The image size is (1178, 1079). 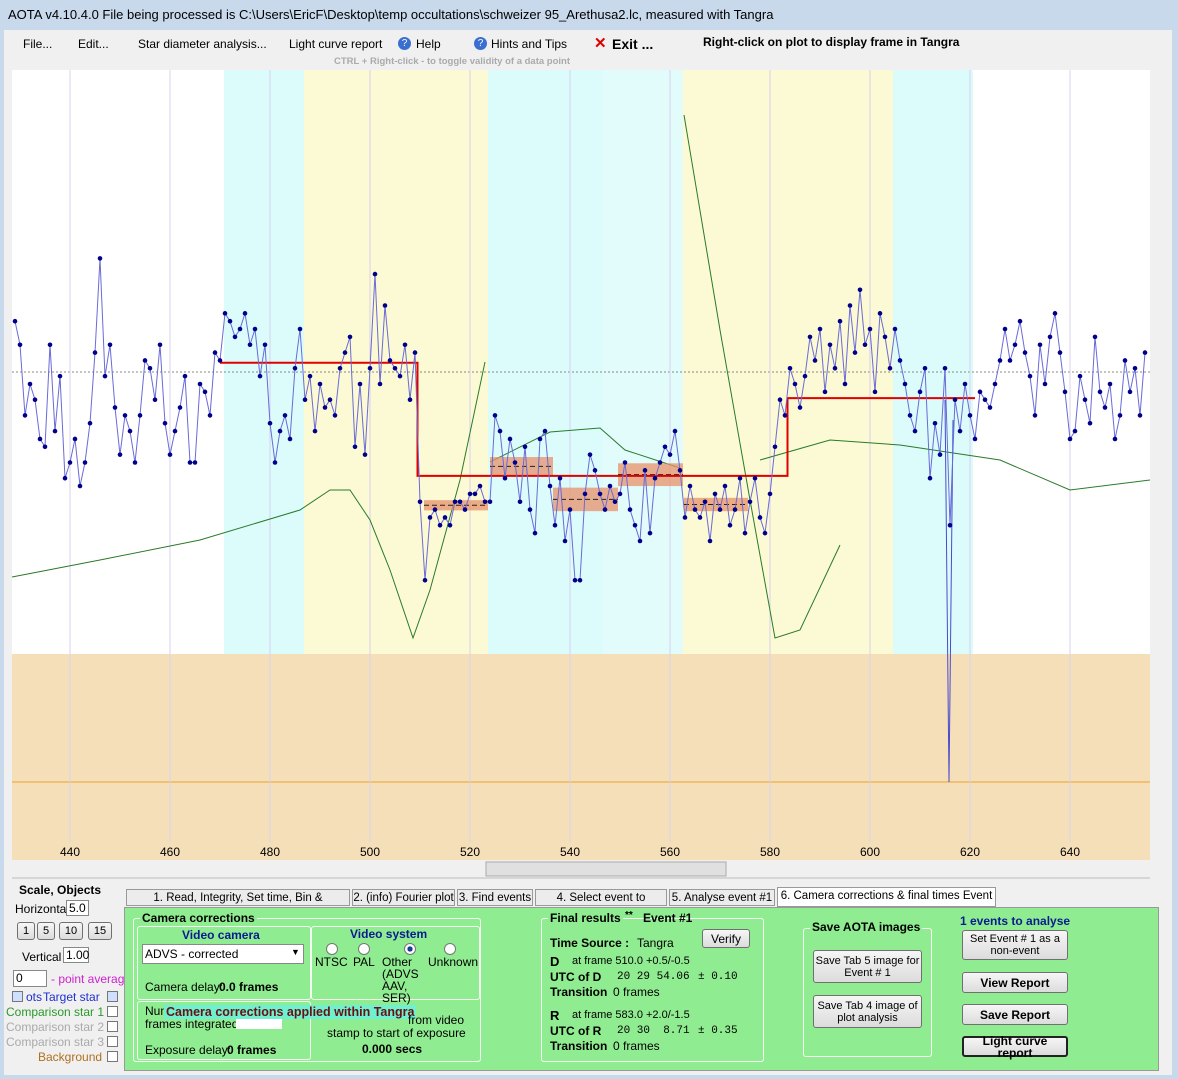 What do you see at coordinates (1015, 982) in the screenshot?
I see `view-report-button: View Report` at bounding box center [1015, 982].